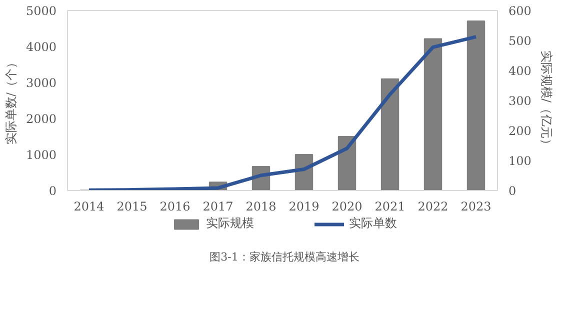 This screenshot has width=576, height=323. Describe the element at coordinates (41, 47) in the screenshot. I see `y-tick-label: 4000` at that location.